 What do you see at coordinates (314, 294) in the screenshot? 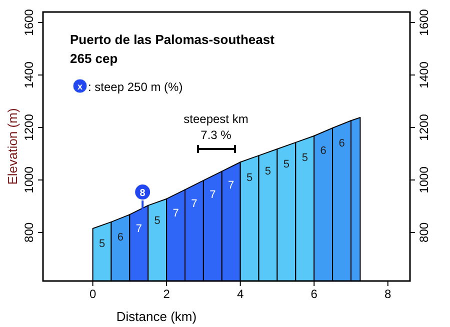
I see `x-tick-label: 6` at bounding box center [314, 294].